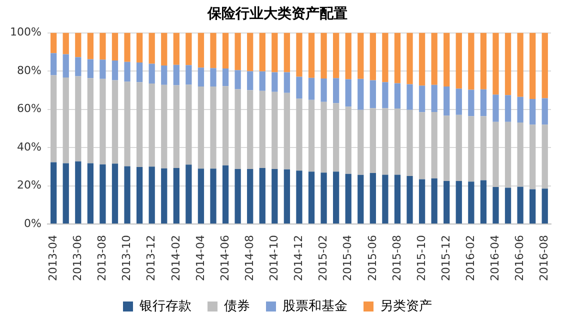 The width and height of the screenshot is (563, 323). I want to click on y-tick-label: 80%, so click(29, 70).